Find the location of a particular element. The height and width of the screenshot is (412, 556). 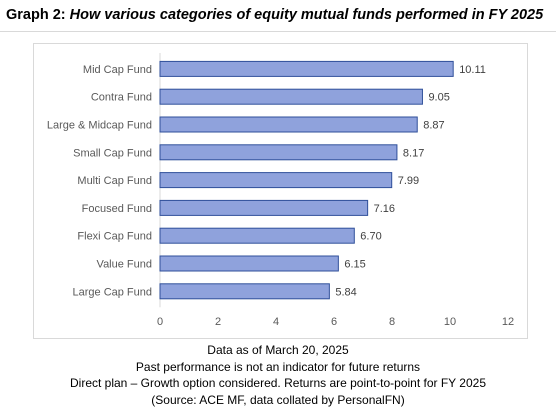

x-tick-label: 12 is located at coordinates (508, 322).